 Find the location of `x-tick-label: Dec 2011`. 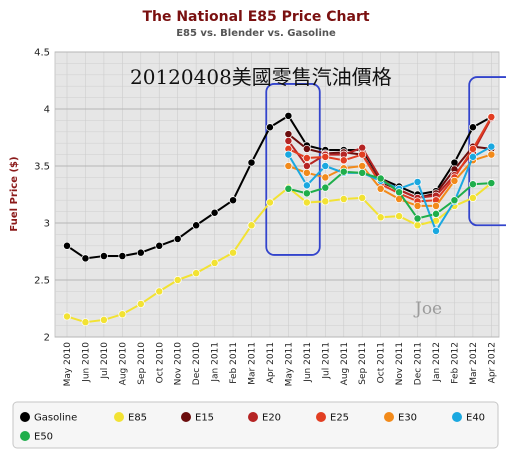

x-tick-label: Dec 2011 is located at coordinates (419, 363).